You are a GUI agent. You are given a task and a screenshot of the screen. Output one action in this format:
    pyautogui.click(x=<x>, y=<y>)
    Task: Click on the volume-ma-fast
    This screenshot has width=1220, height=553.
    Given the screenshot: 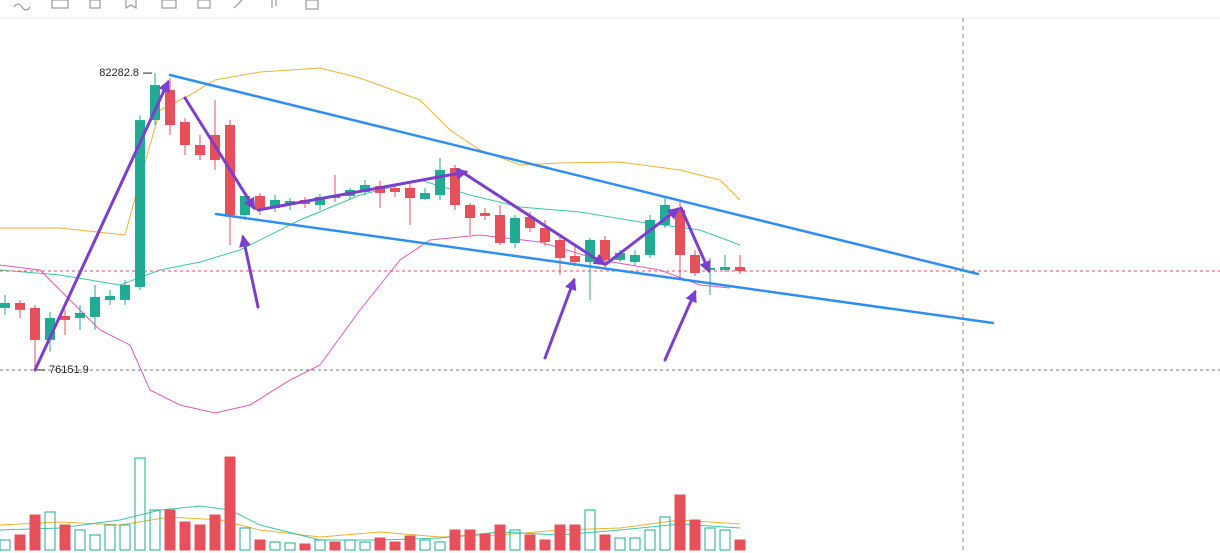 What is the action you would take?
    pyautogui.click(x=370, y=523)
    